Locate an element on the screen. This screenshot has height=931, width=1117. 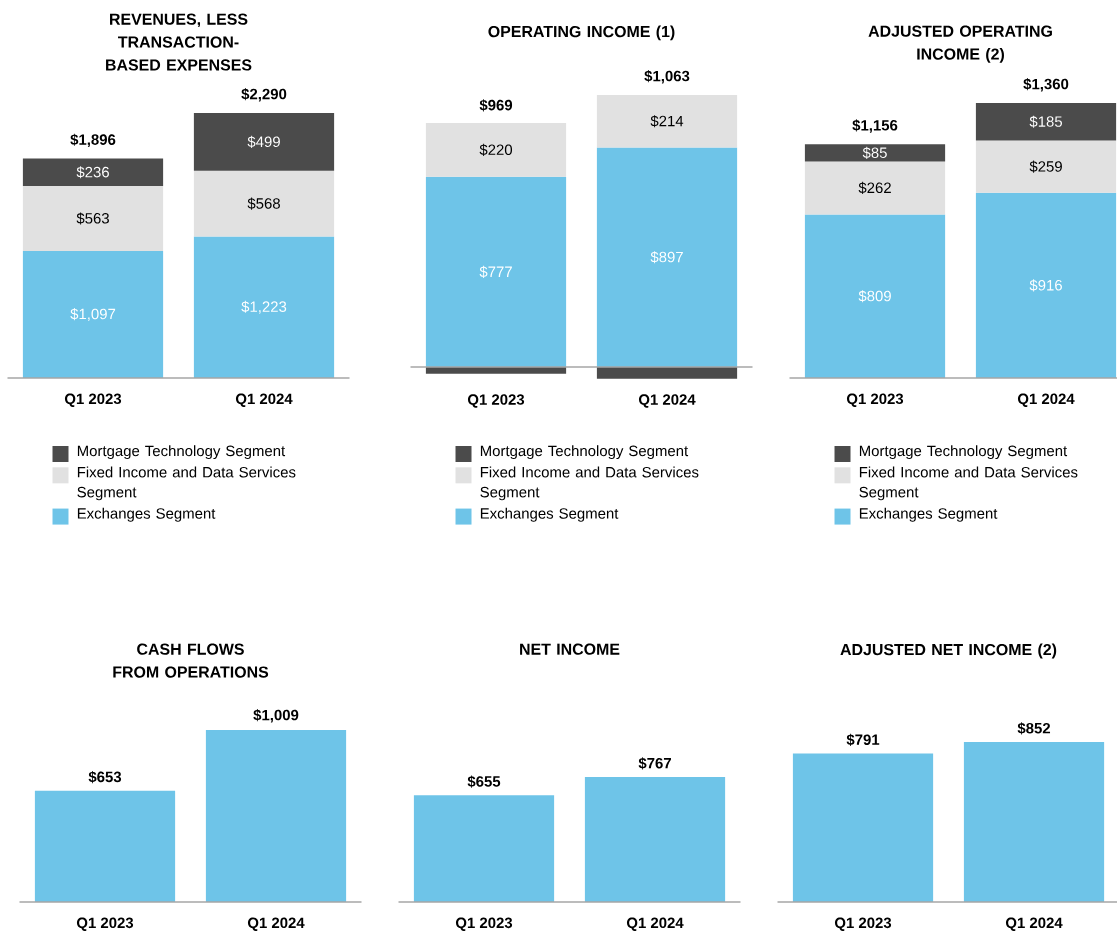
data-label: $568 is located at coordinates (263, 203).